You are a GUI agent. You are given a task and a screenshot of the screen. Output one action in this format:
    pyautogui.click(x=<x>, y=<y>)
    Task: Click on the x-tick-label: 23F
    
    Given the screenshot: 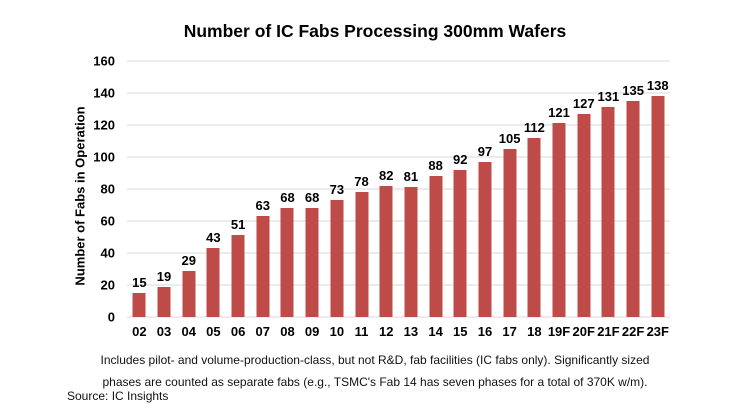 What is the action you would take?
    pyautogui.click(x=657, y=331)
    